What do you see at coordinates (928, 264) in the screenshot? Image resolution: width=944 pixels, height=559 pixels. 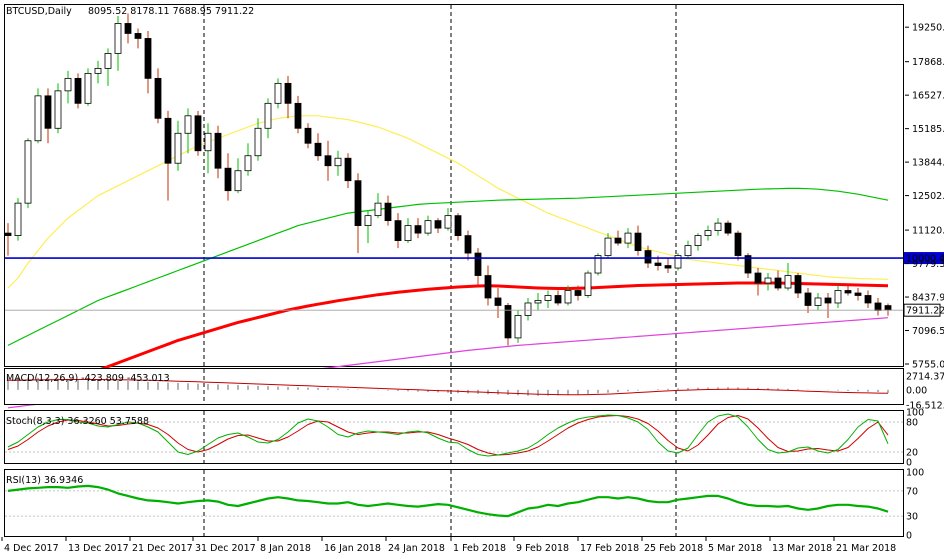 I see `price-tick-label: 9779.35` at bounding box center [928, 264].